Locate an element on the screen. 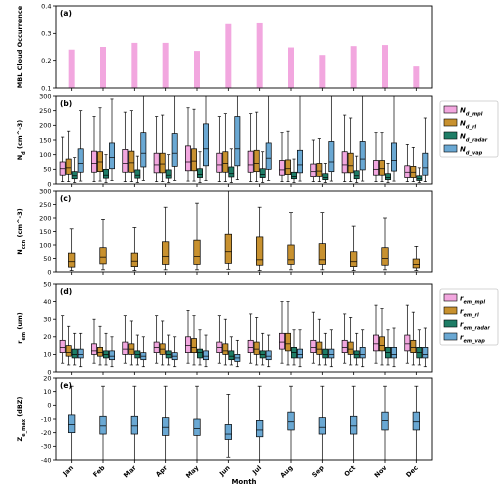  x-axis-label: Month is located at coordinates (243, 482).